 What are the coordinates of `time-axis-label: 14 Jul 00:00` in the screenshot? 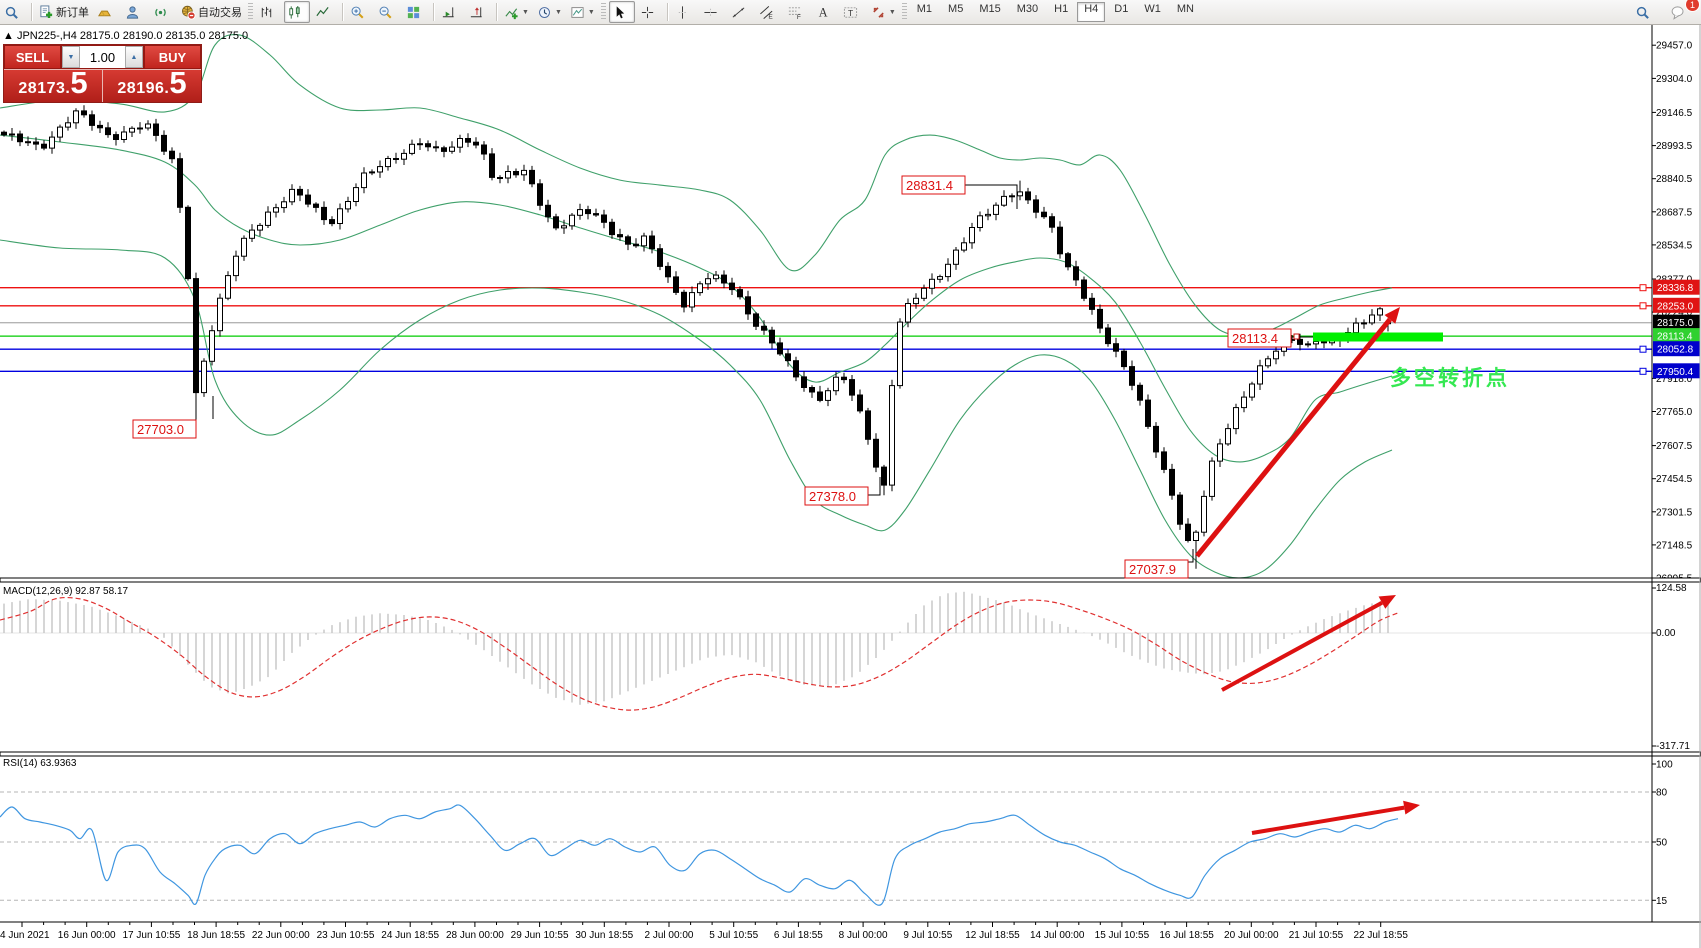 It's located at (1057, 935).